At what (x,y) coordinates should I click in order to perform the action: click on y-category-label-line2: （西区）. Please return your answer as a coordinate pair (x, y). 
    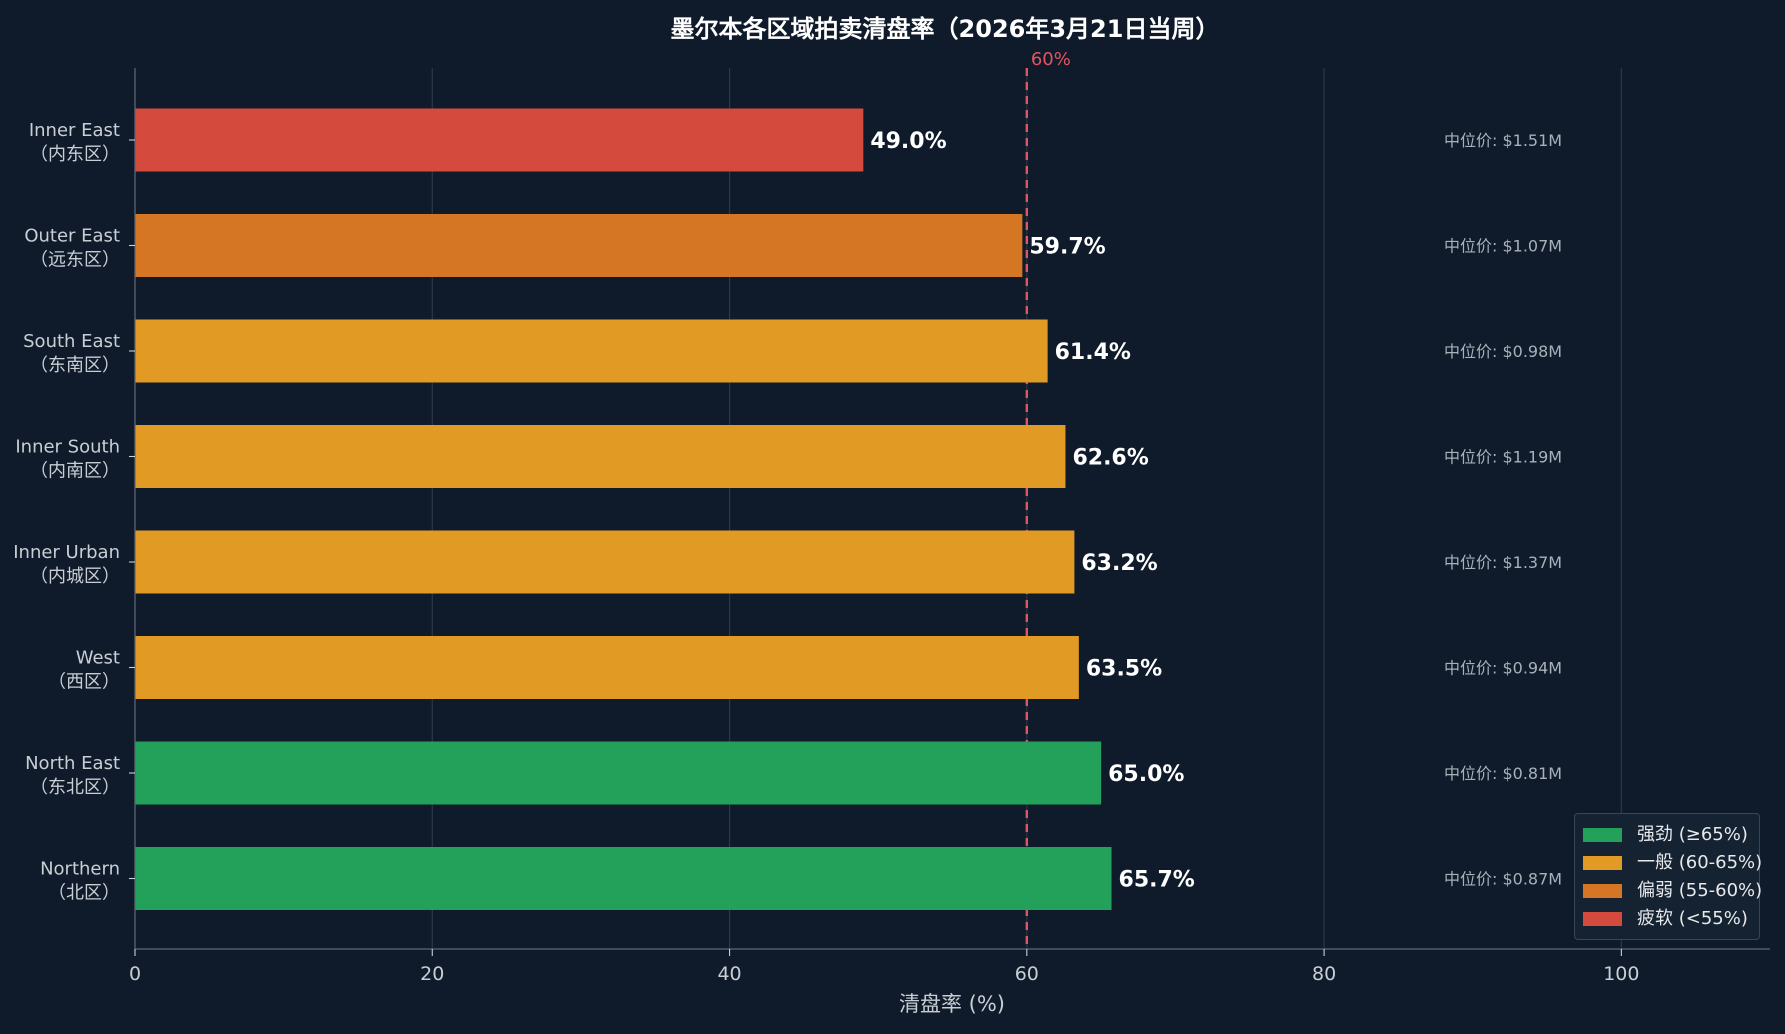
    Looking at the image, I should click on (84, 682).